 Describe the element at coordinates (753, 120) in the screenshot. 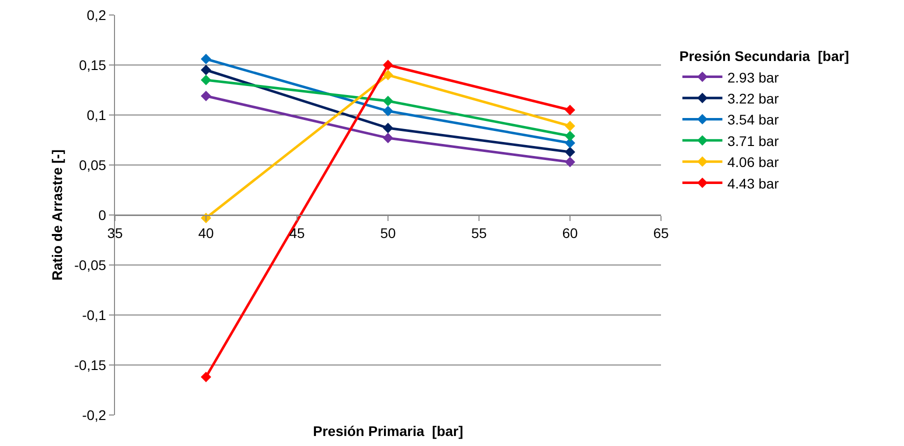

I see `legend-label: 3.54 bar` at that location.